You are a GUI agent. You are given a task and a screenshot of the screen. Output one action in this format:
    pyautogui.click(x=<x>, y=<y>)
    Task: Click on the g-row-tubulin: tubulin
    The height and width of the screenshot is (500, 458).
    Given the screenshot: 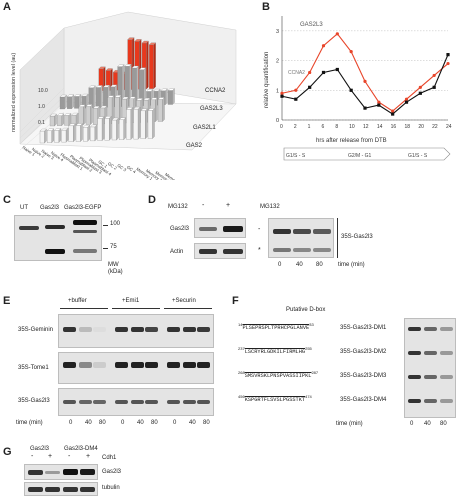 What is the action you would take?
    pyautogui.click(x=111, y=488)
    